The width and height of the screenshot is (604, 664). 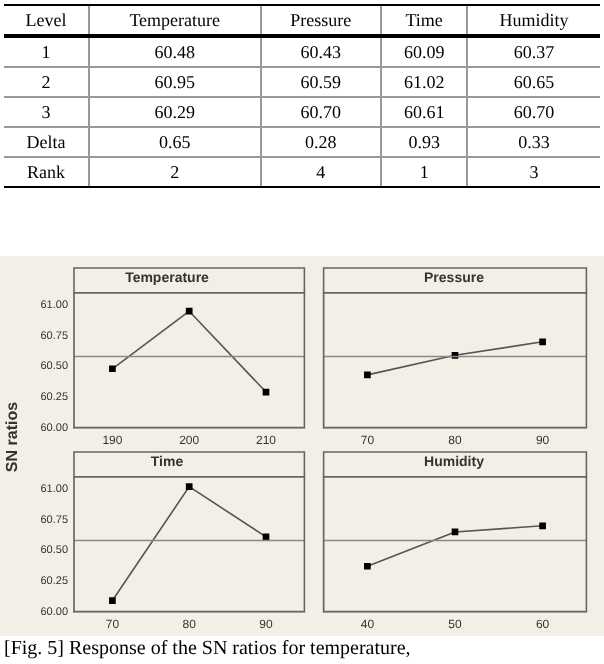 I want to click on text: 60.59, so click(x=321, y=82).